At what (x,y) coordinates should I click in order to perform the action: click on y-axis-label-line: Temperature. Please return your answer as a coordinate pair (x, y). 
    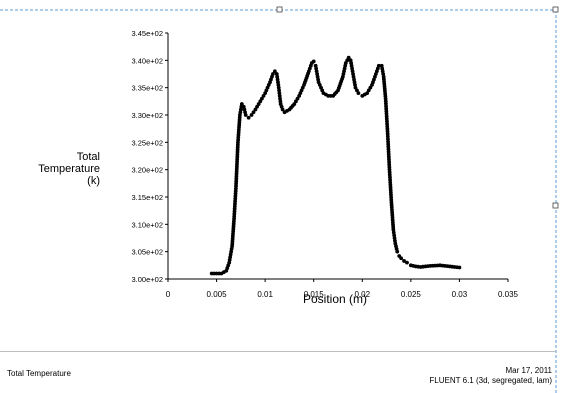
    Looking at the image, I should click on (69, 169).